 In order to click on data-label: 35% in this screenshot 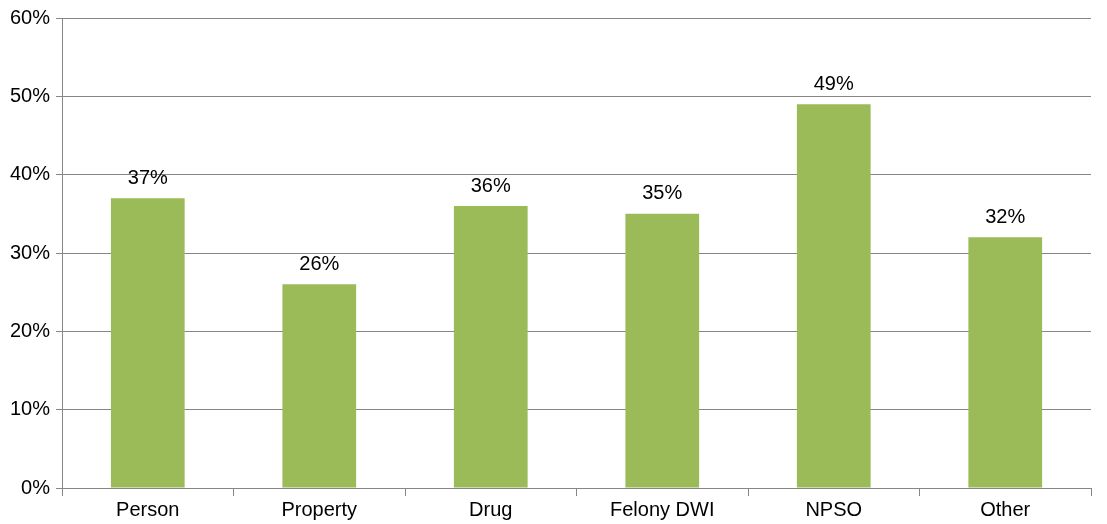, I will do `click(662, 192)`.